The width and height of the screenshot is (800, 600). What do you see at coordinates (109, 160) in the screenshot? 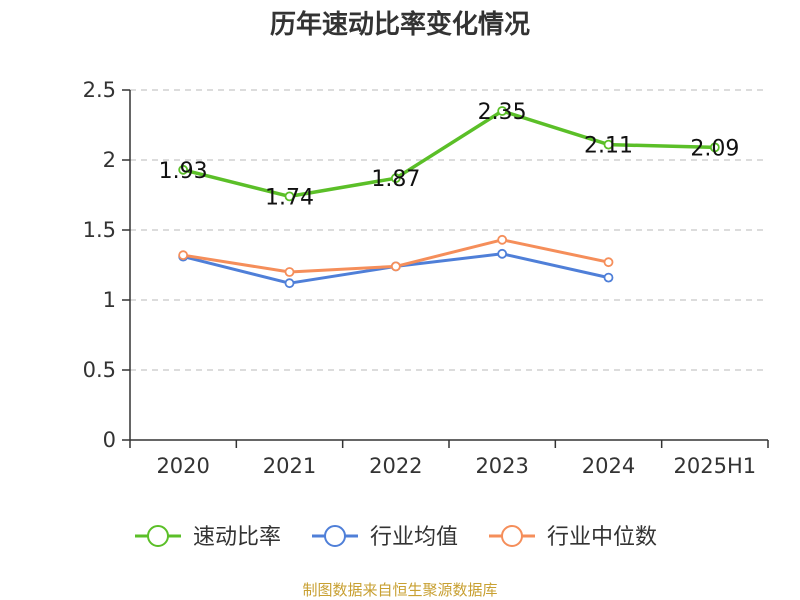
I see `y-tick-label: 2` at bounding box center [109, 160].